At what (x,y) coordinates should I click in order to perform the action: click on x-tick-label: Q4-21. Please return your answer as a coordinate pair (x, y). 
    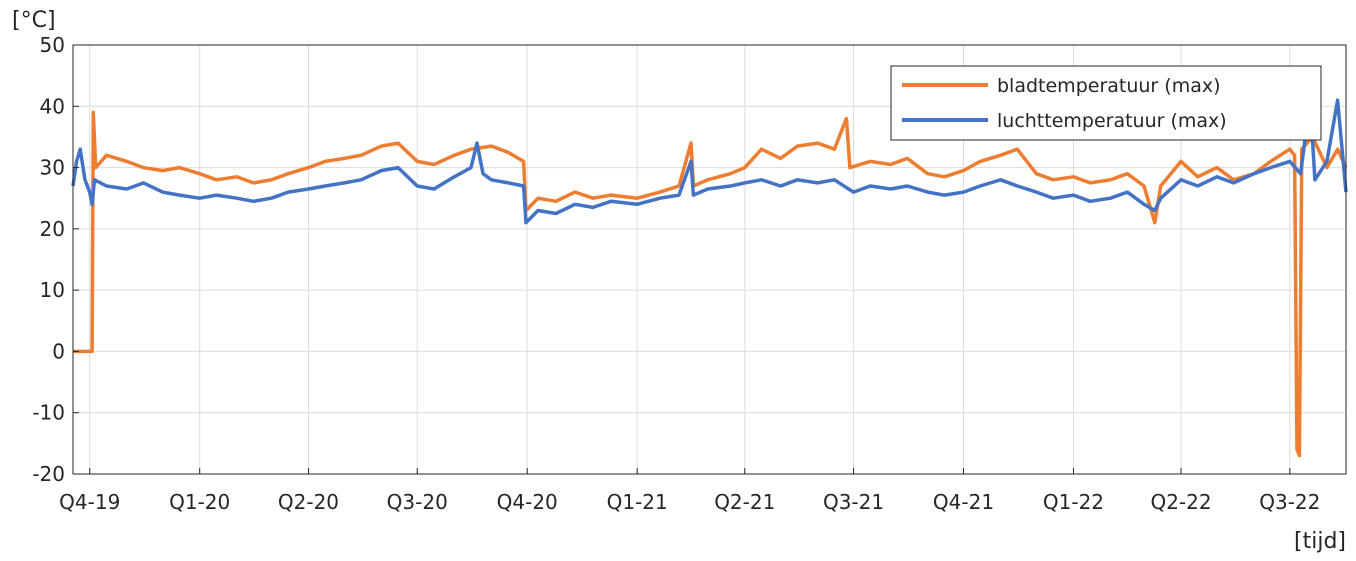
    Looking at the image, I should click on (963, 502).